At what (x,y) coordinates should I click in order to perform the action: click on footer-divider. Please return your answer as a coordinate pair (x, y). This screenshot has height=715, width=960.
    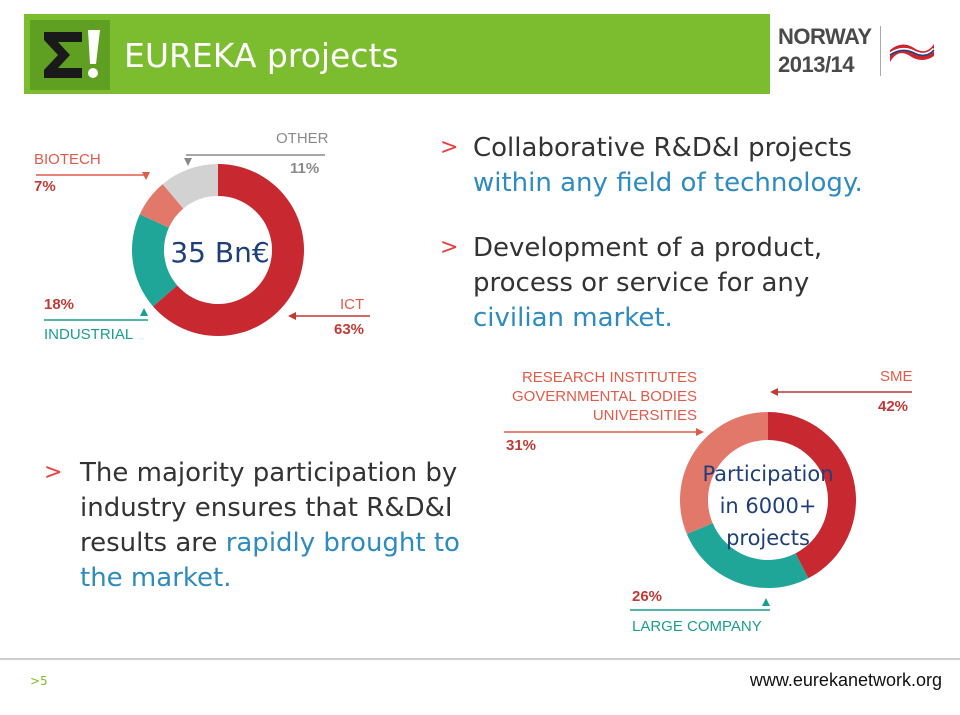
    Looking at the image, I should click on (480, 659).